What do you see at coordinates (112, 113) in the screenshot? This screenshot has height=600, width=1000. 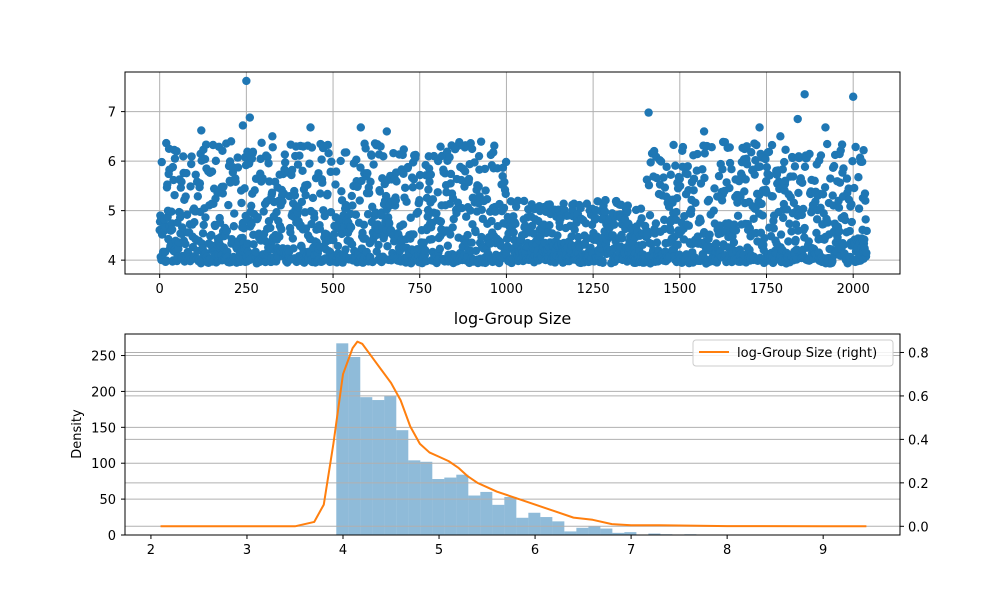 I see `scatter-y-tick-label: 7` at bounding box center [112, 113].